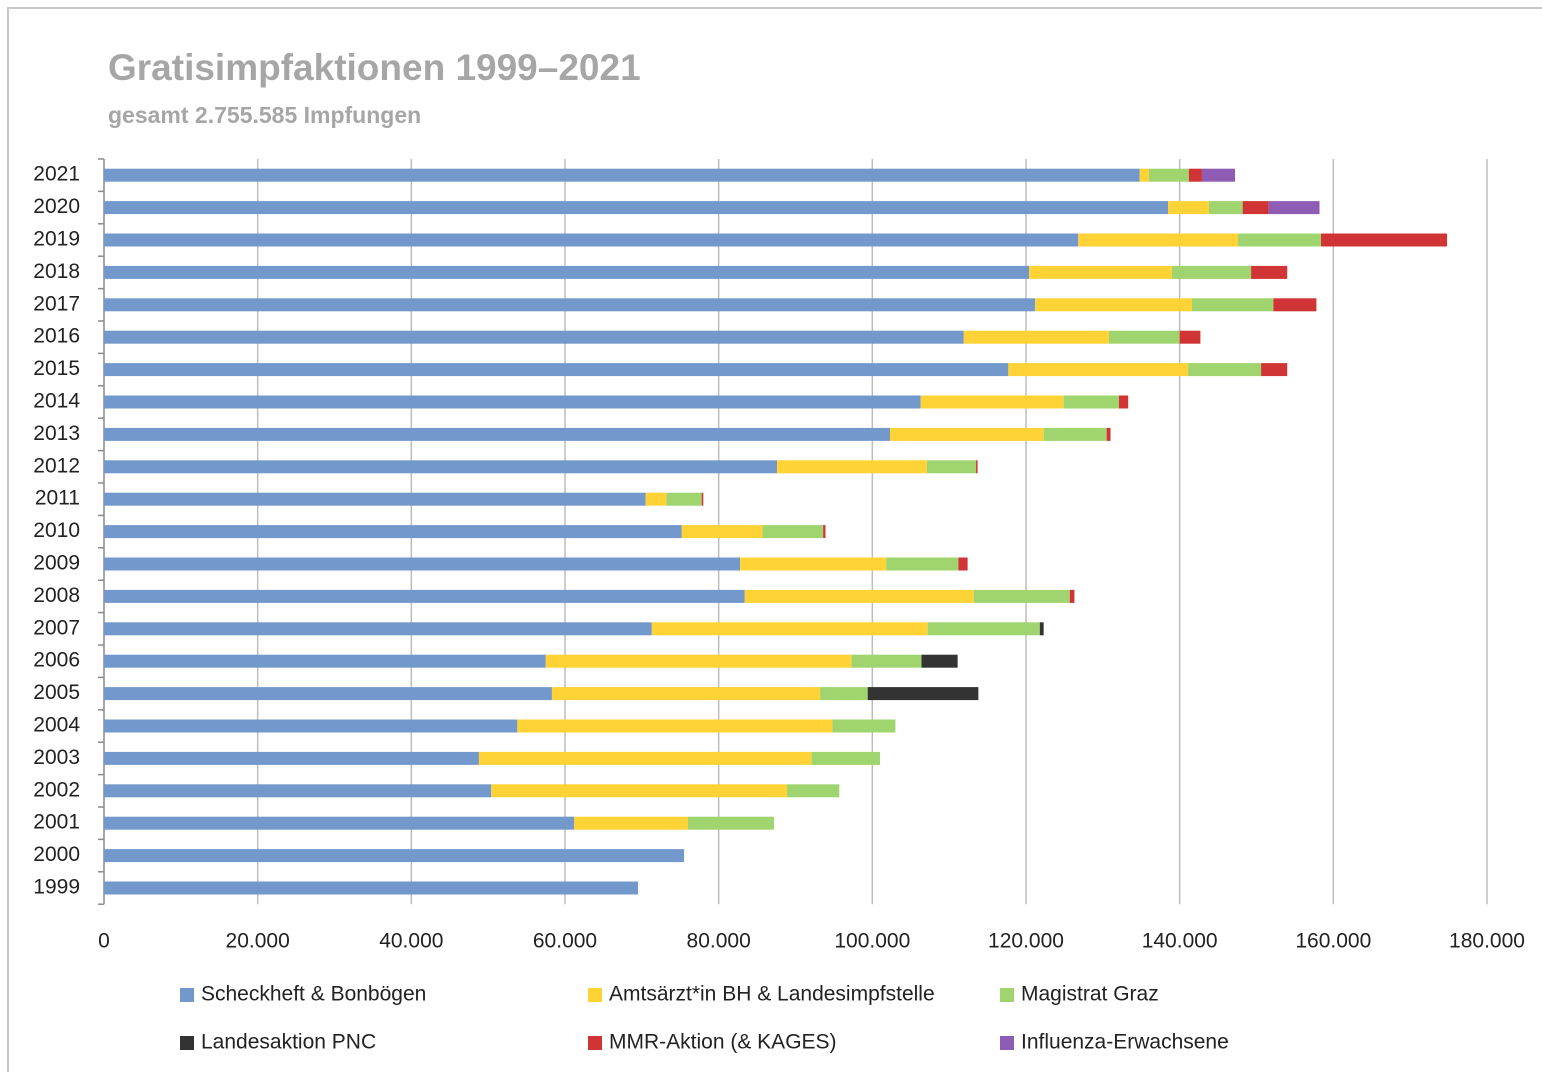  I want to click on y-tick-label: 2016, so click(56, 336).